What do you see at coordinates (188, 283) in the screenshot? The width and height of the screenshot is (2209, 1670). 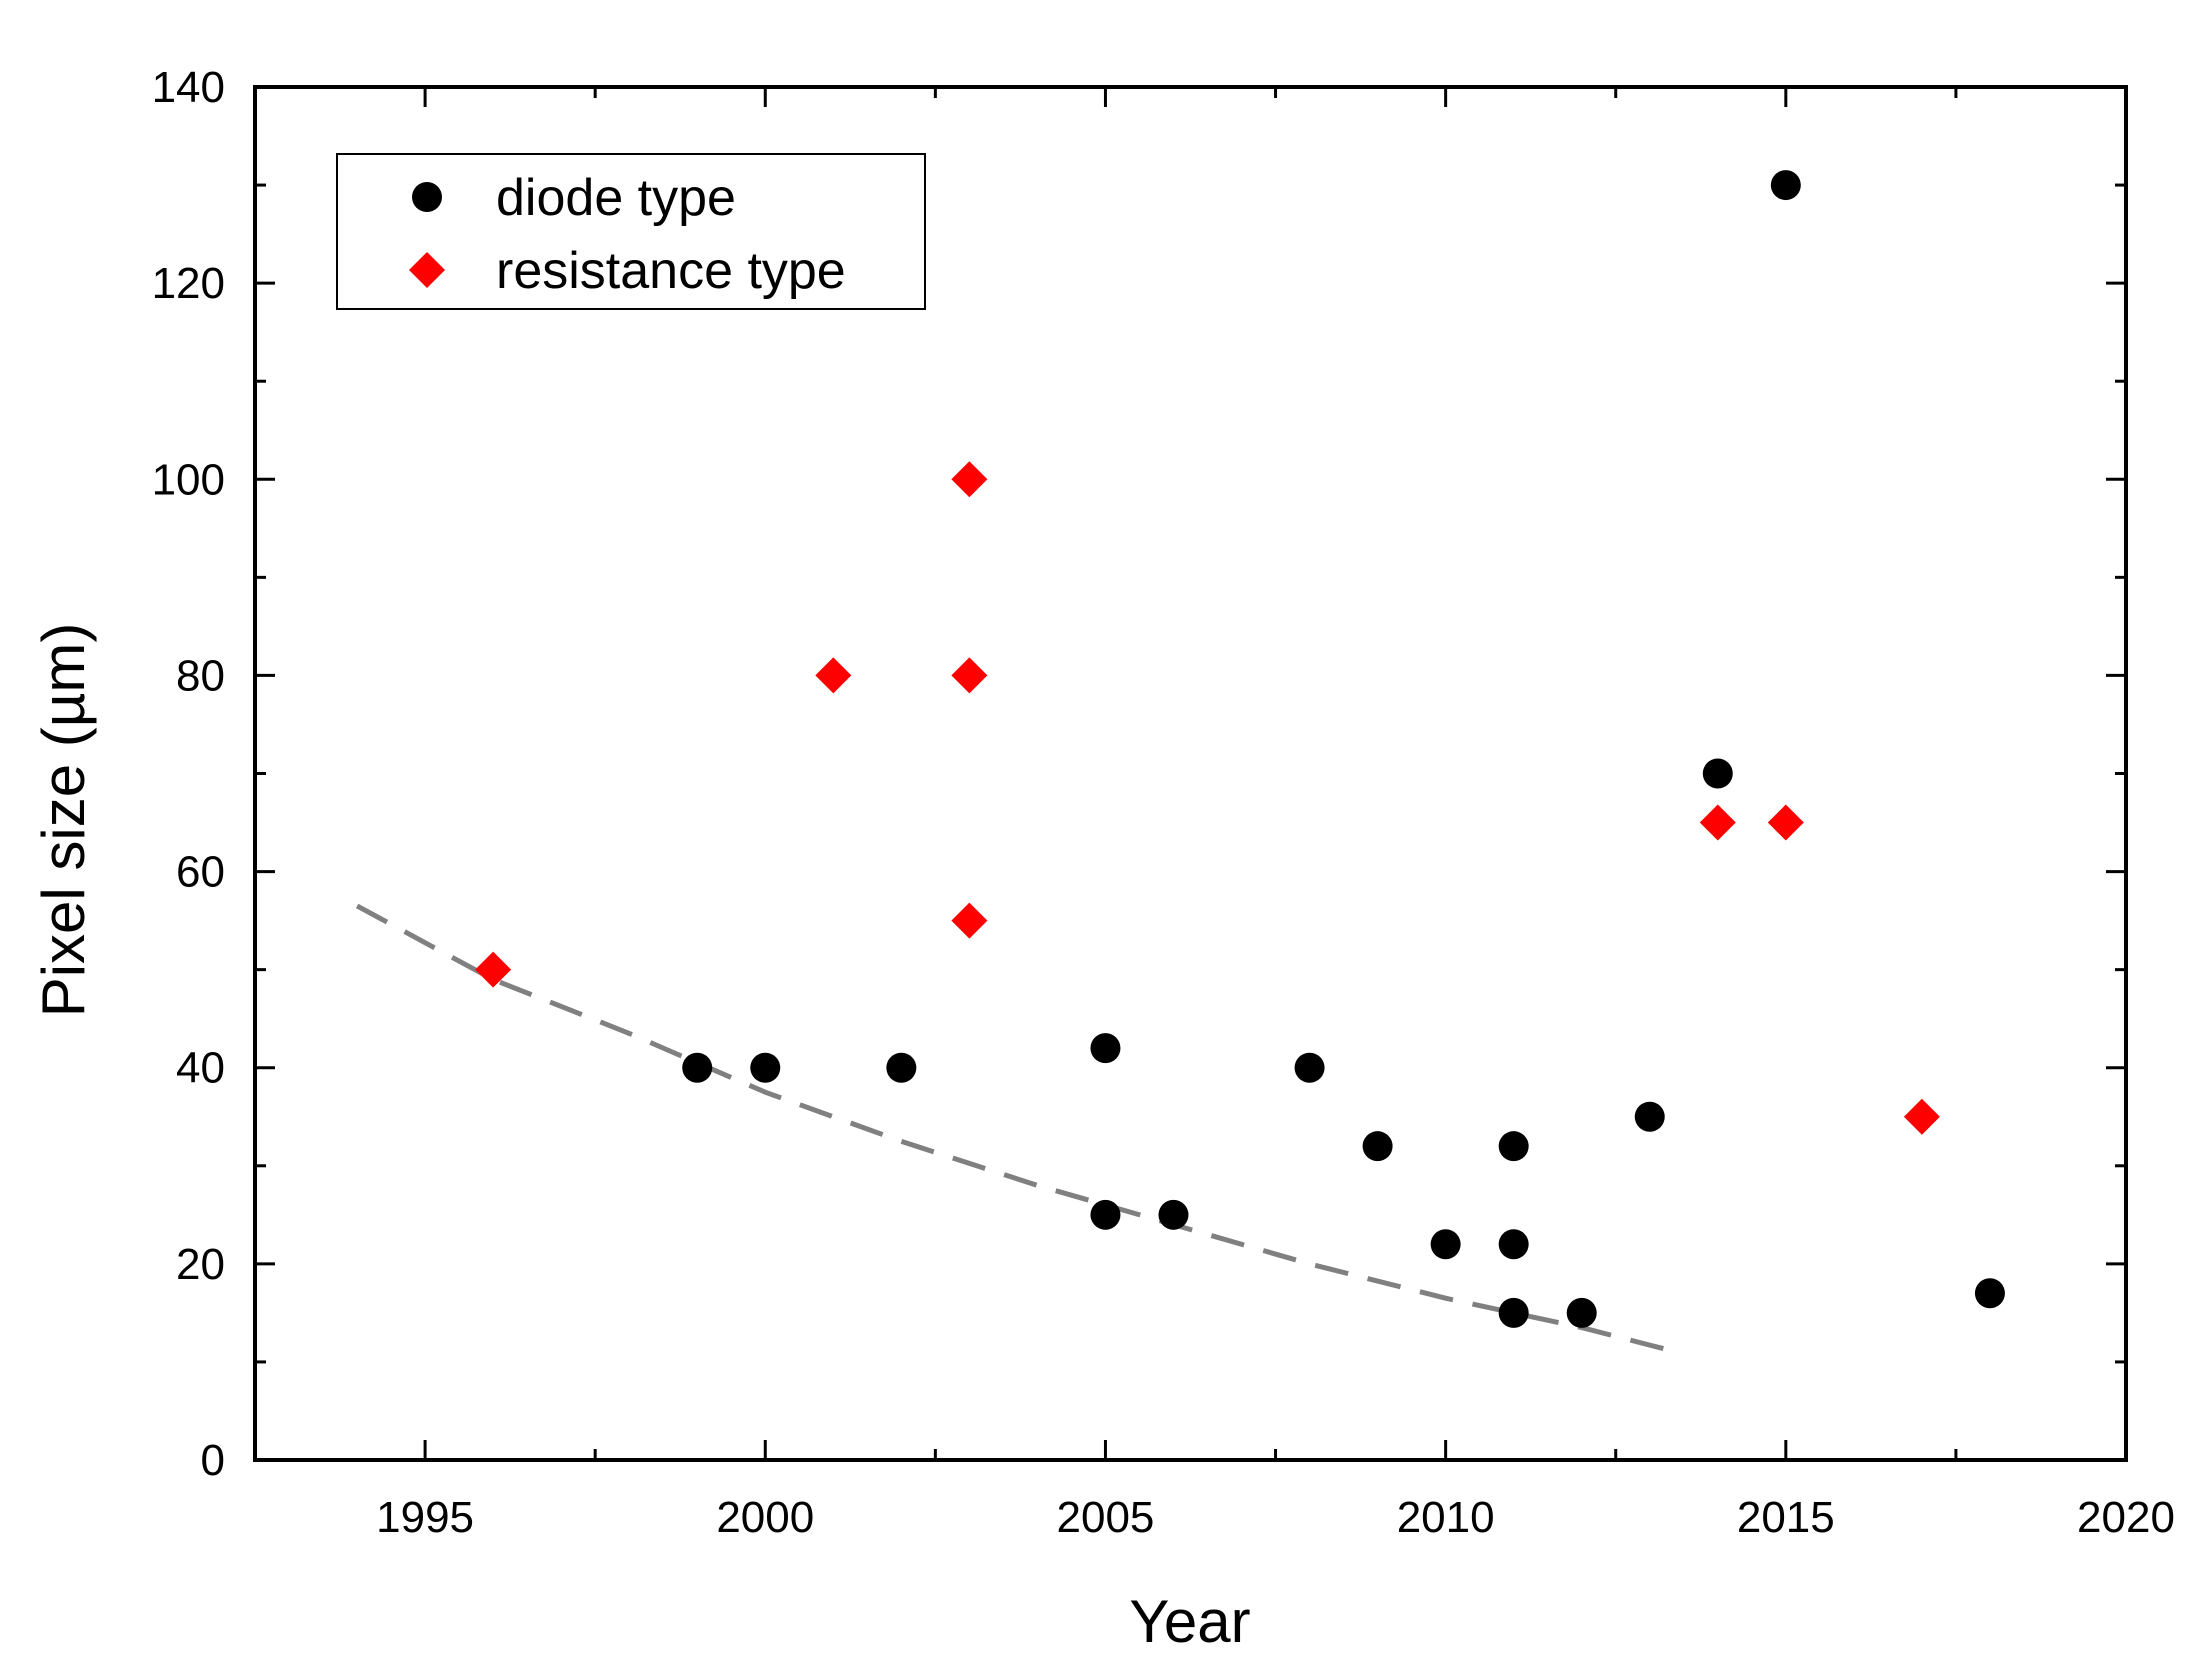 I see `y-tick-label: 120` at bounding box center [188, 283].